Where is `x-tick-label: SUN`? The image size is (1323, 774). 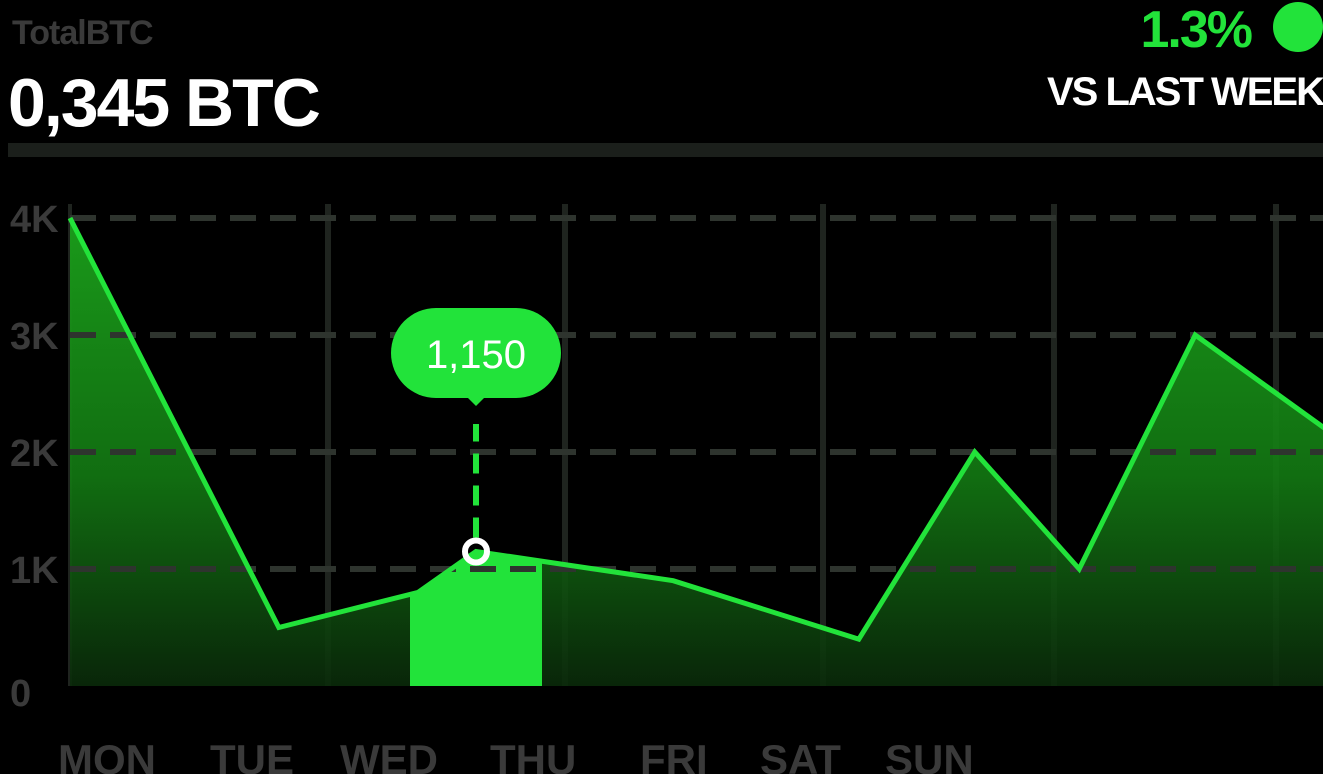 x-tick-label: SUN is located at coordinates (929, 755).